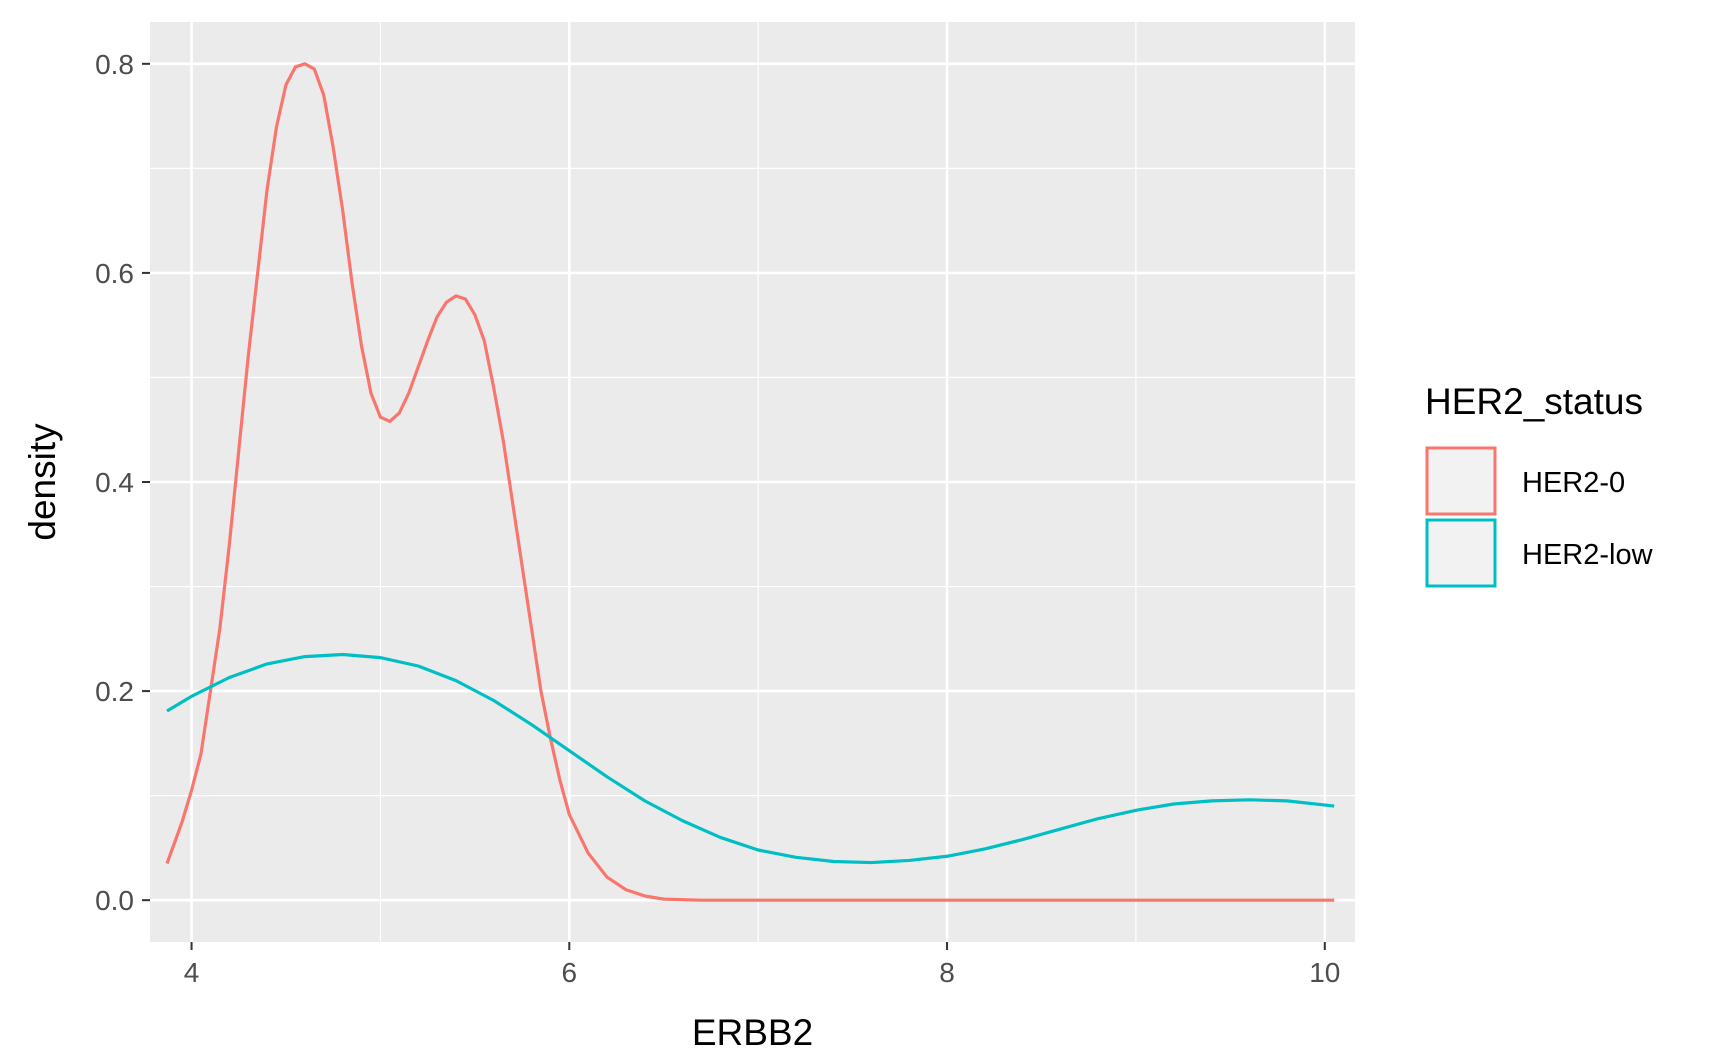 This screenshot has width=1721, height=1064. What do you see at coordinates (1534, 401) in the screenshot?
I see `legend-title: HER2_status` at bounding box center [1534, 401].